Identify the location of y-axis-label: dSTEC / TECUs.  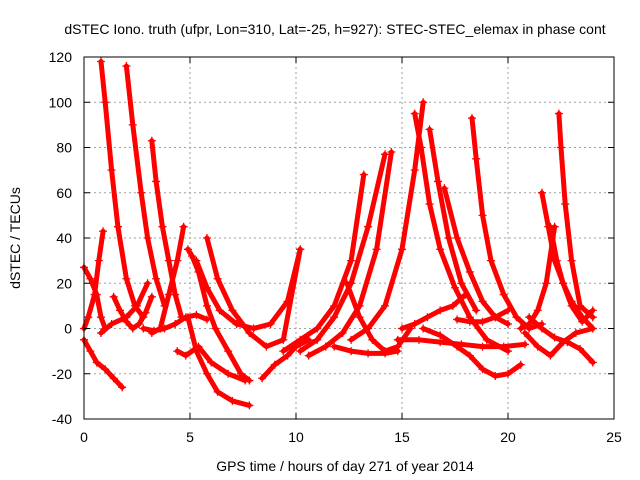
(15, 238).